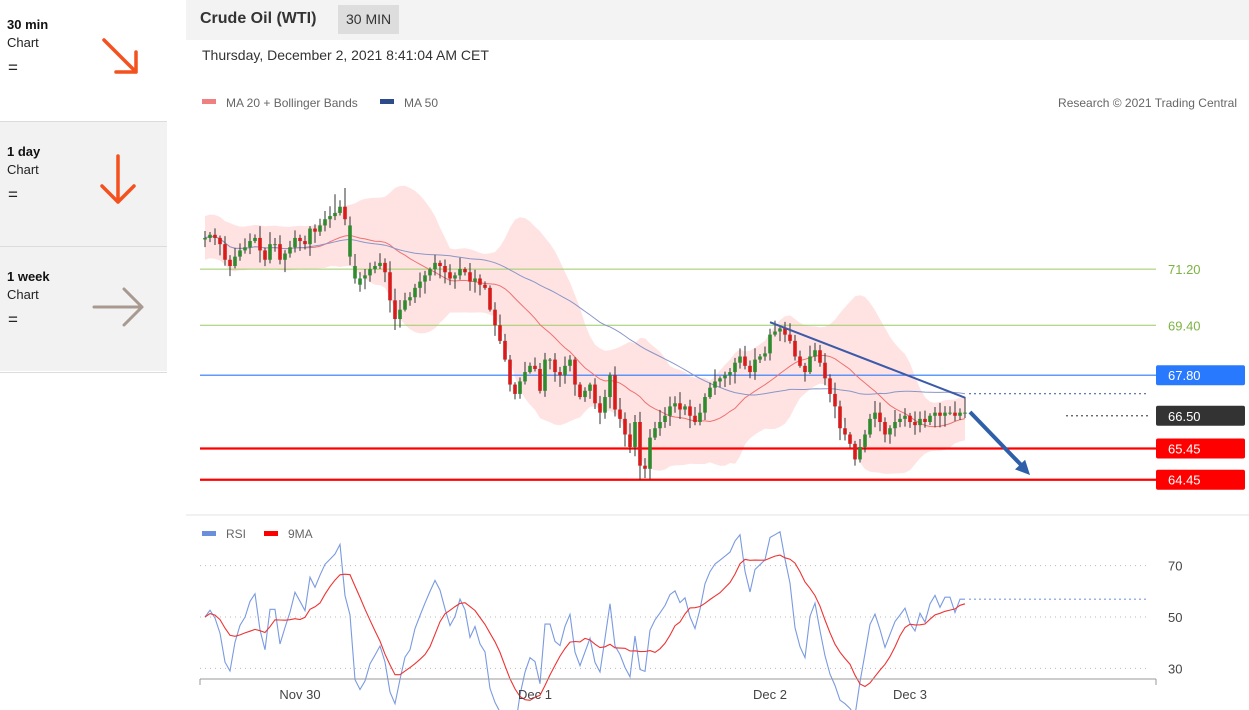  What do you see at coordinates (369, 19) in the screenshot?
I see `interval-badge: 30 MIN` at bounding box center [369, 19].